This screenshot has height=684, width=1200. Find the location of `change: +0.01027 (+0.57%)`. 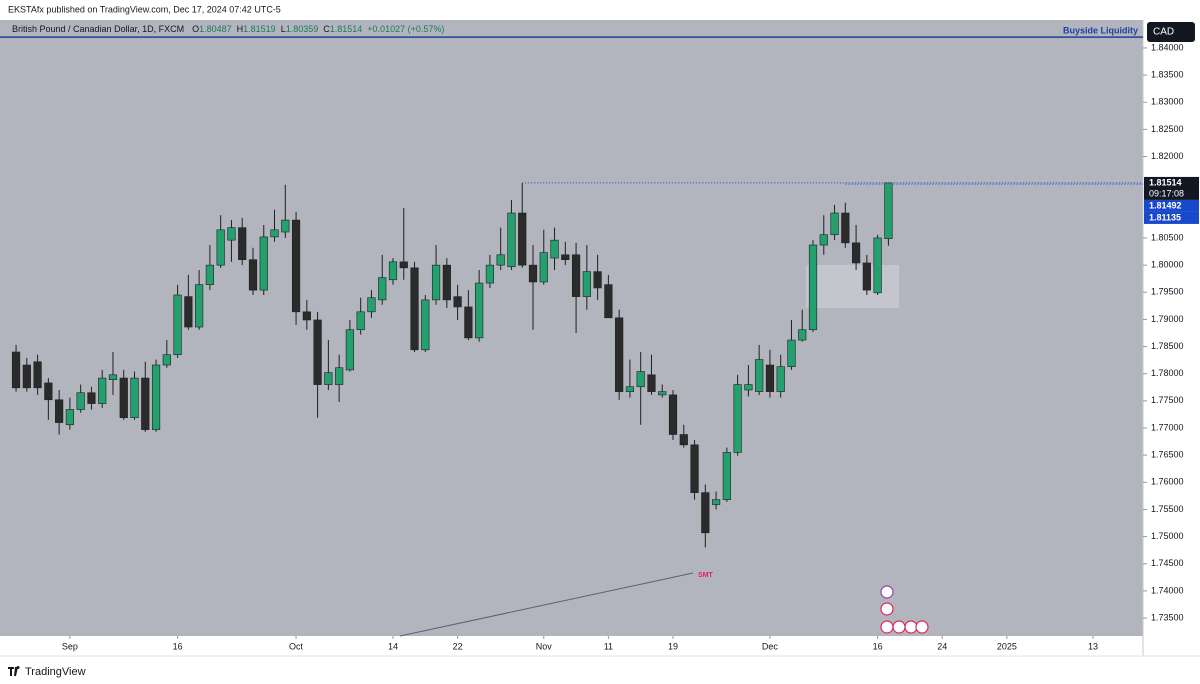

change: +0.01027 (+0.57%) is located at coordinates (405, 29).